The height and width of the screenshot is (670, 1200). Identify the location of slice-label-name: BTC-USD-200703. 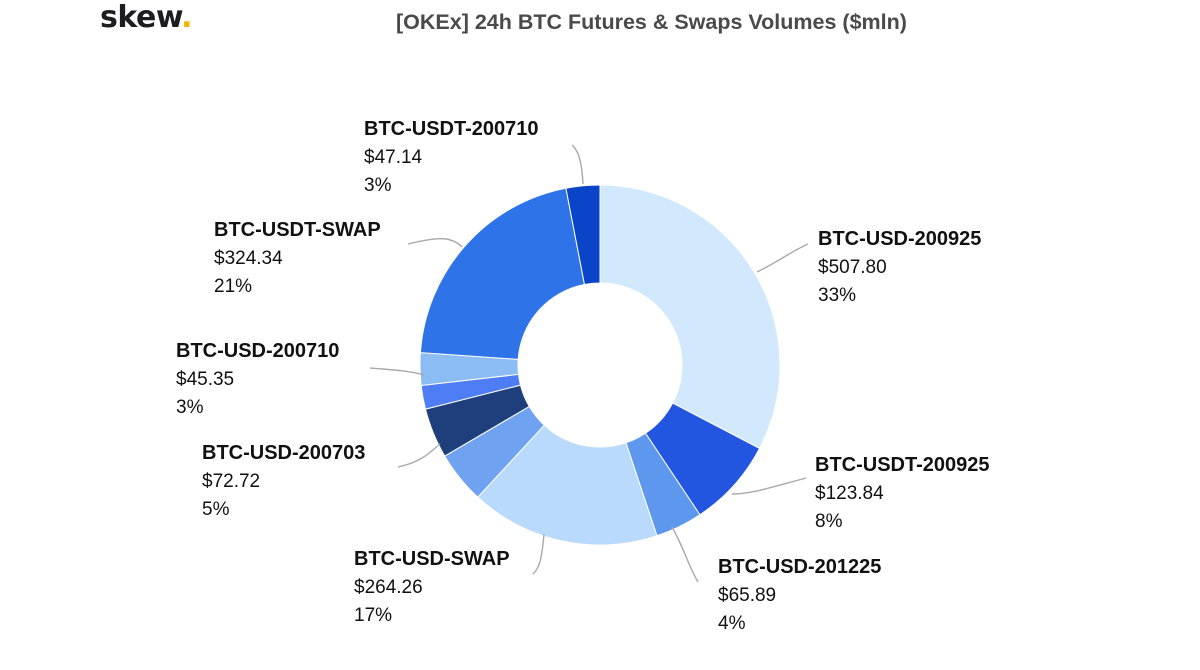
(283, 453).